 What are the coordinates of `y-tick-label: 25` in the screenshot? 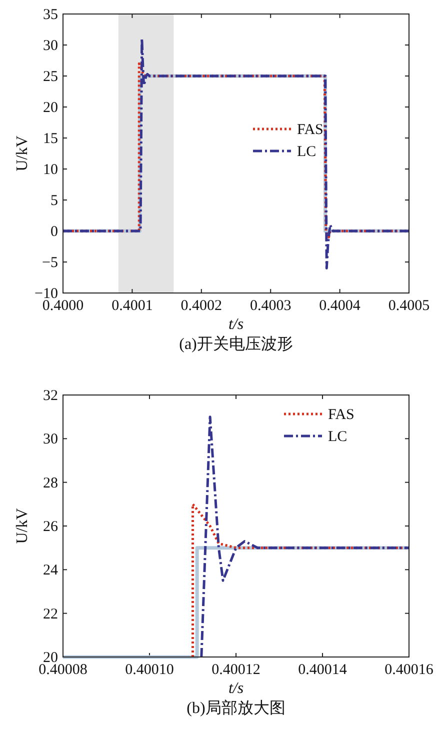 It's located at (50, 77).